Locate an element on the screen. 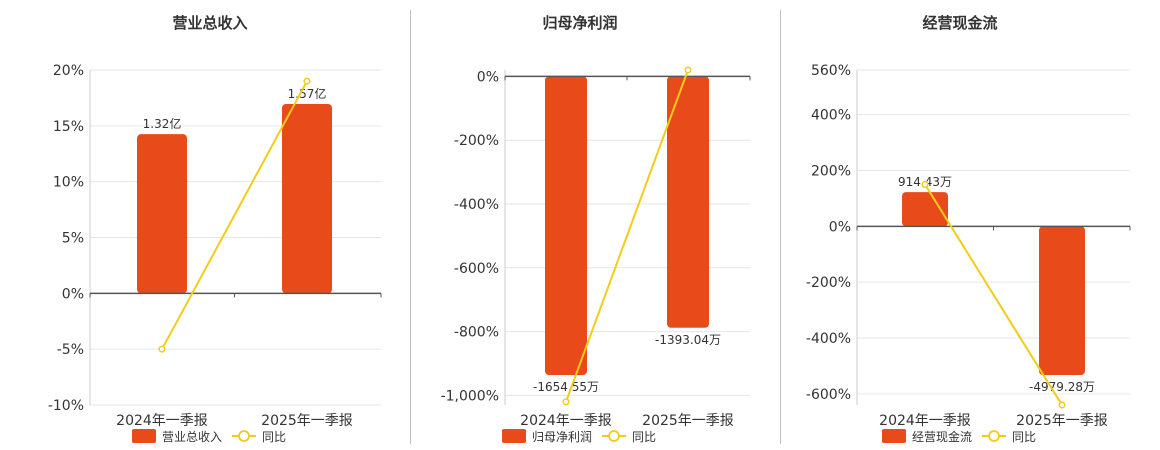  legend-bar-label: 经营现金流 is located at coordinates (942, 436).